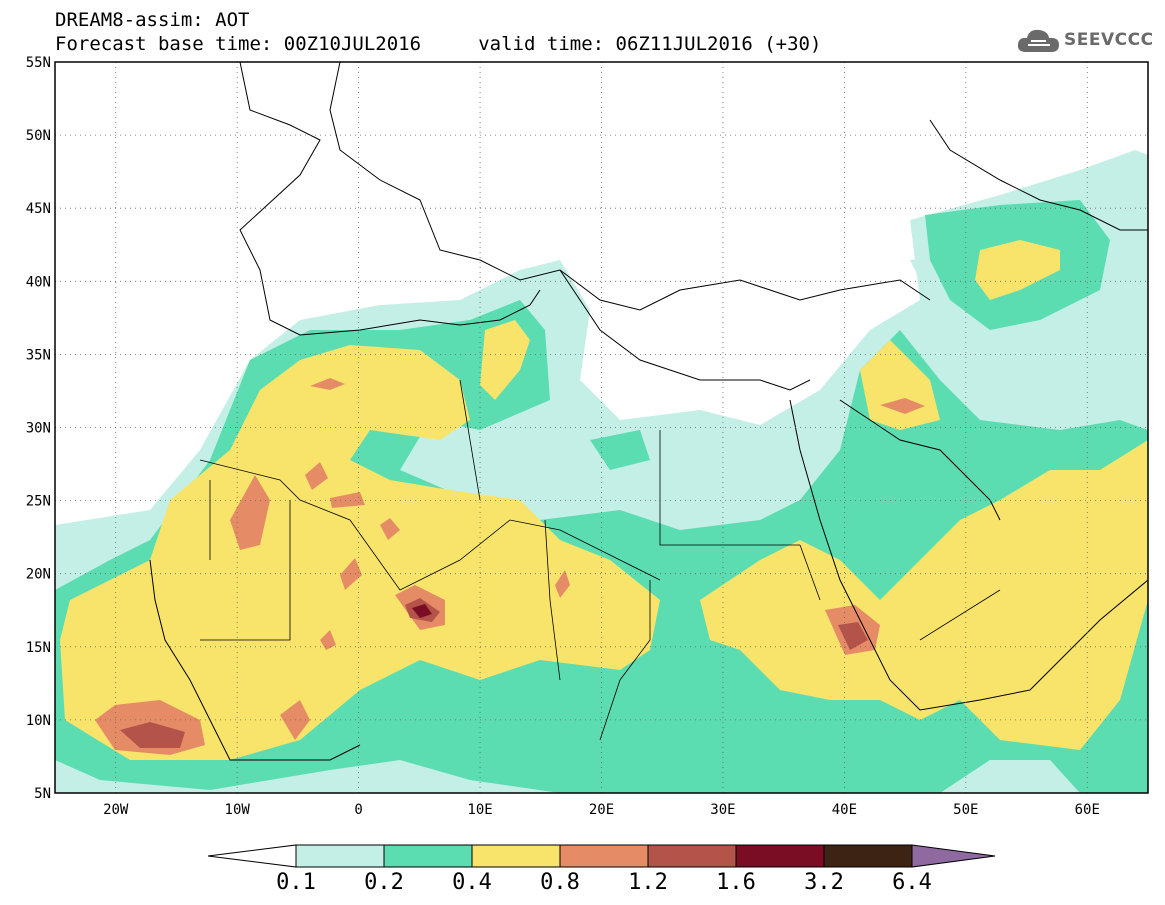  I want to click on cloud-icon, so click(1038, 40).